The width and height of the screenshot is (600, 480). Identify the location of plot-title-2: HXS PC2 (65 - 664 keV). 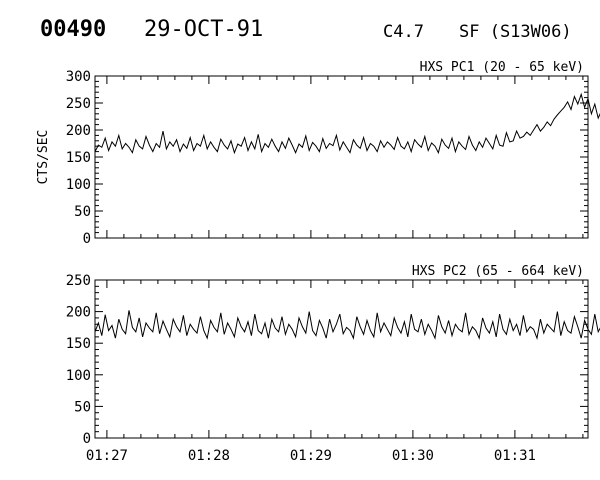
(498, 271).